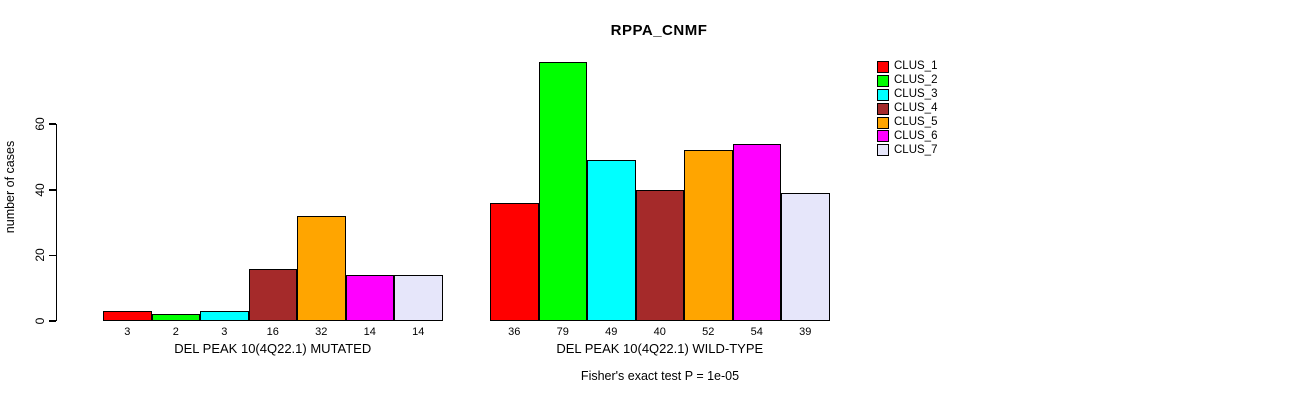  I want to click on bar-value-label: 49, so click(611, 332).